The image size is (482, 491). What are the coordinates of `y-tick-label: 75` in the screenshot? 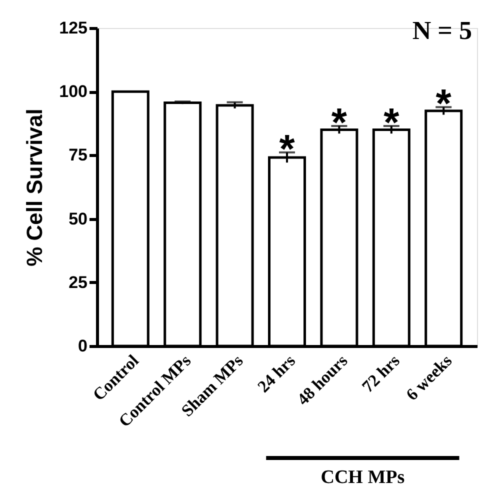 It's located at (78, 155).